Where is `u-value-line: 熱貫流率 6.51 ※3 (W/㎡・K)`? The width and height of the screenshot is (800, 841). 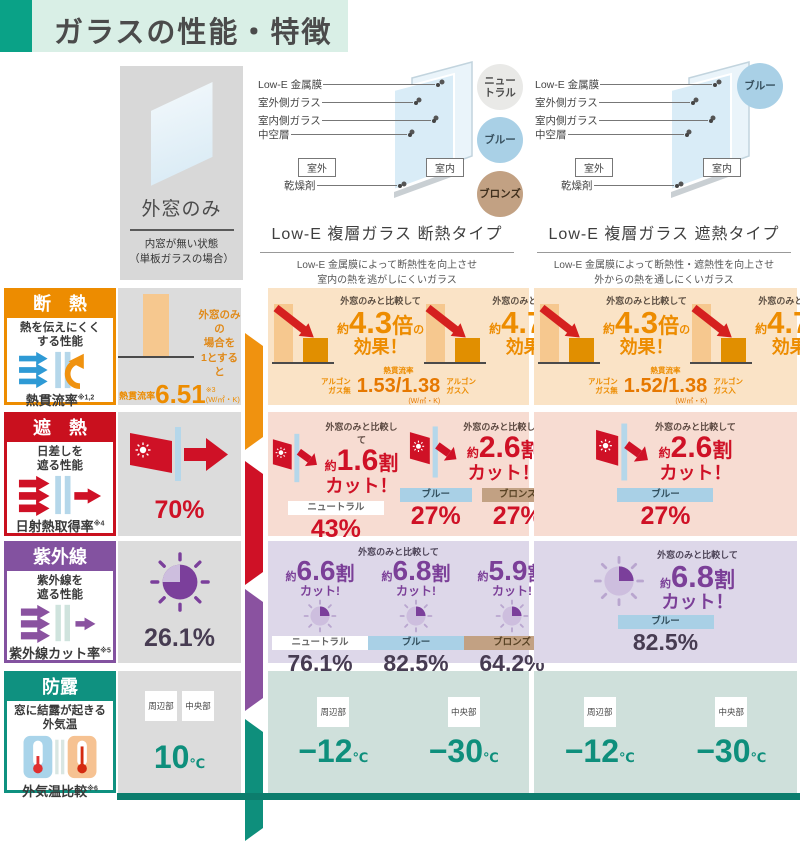
u-value-line: 熱貫流率 6.51 ※3 (W/㎡・K) is located at coordinates (179, 393).